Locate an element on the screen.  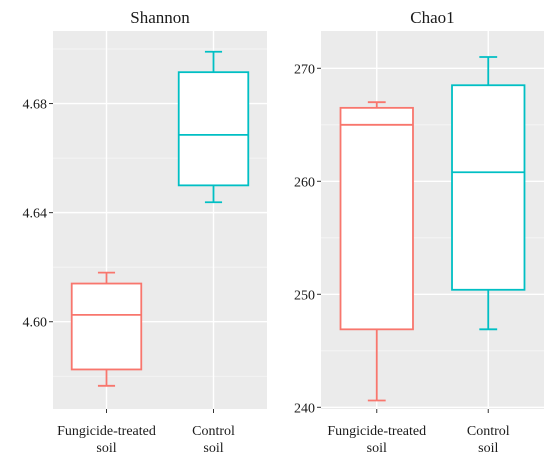
shannon-ytick-label-0: 4.60 is located at coordinates (35, 323).